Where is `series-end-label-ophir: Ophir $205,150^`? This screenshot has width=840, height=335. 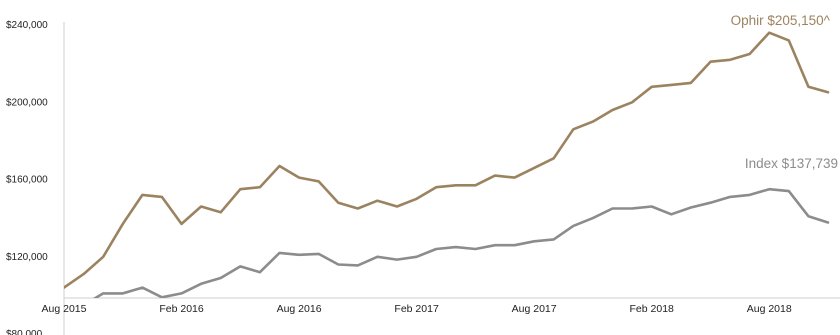
series-end-label-ophir: Ophir $205,150^ is located at coordinates (781, 20).